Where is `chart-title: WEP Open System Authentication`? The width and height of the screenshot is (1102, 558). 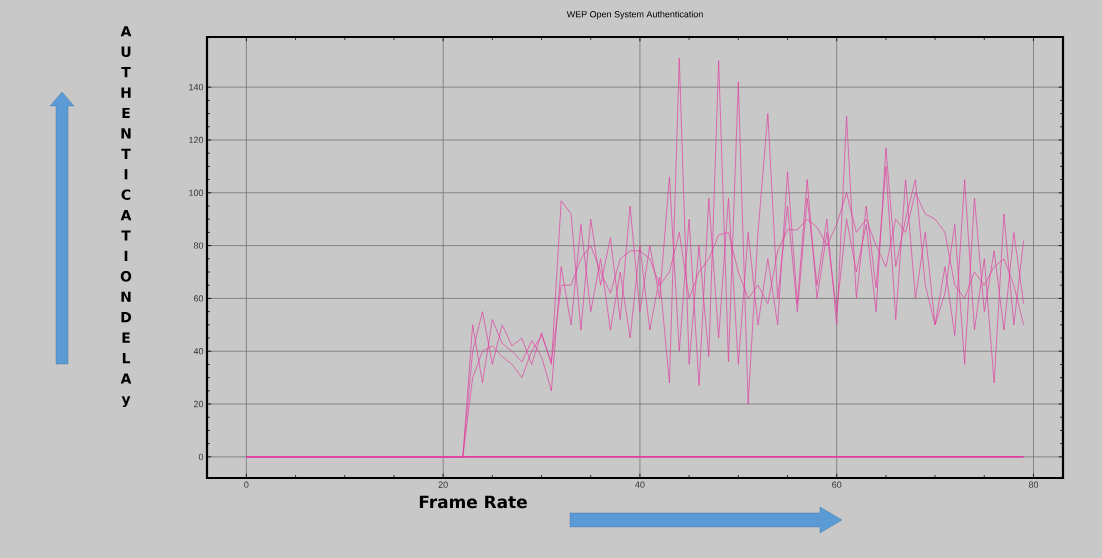 chart-title: WEP Open System Authentication is located at coordinates (634, 15).